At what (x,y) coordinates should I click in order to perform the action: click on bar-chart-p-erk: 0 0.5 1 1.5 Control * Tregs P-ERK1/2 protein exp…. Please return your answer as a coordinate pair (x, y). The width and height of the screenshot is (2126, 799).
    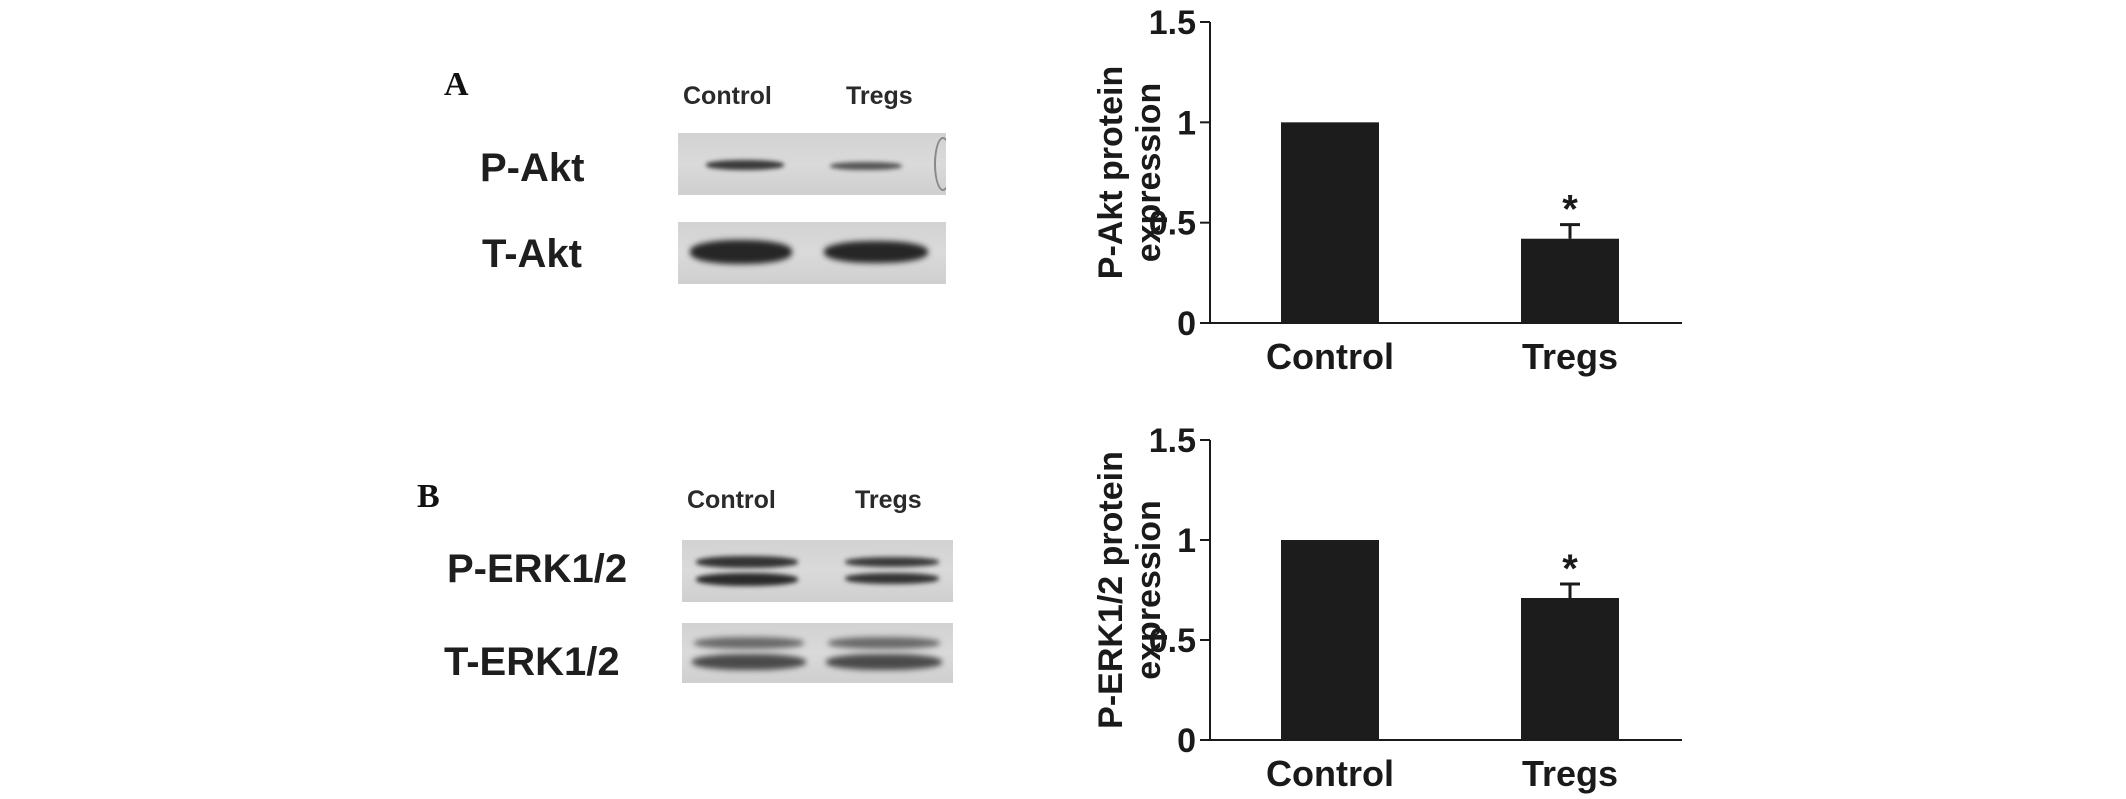
    Looking at the image, I should click on (1387, 608).